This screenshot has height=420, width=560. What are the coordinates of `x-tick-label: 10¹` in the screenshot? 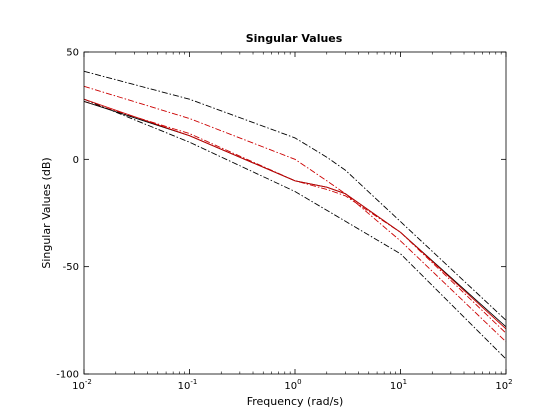 It's located at (398, 385).